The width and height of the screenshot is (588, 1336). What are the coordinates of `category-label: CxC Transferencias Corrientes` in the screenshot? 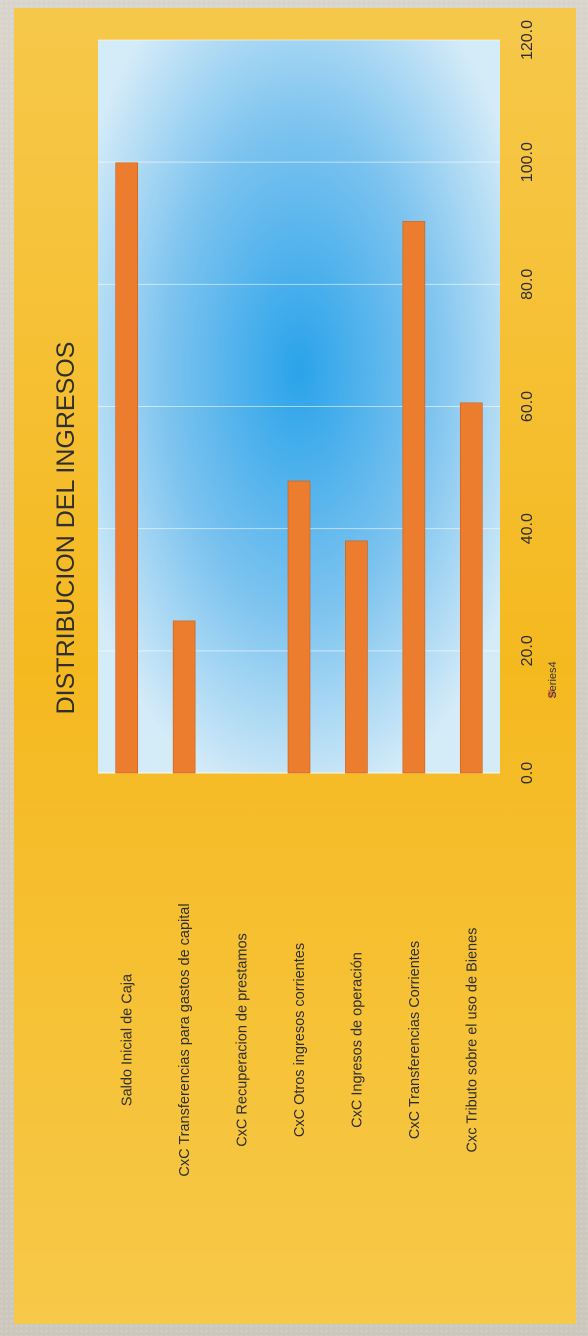 It's located at (415, 1040).